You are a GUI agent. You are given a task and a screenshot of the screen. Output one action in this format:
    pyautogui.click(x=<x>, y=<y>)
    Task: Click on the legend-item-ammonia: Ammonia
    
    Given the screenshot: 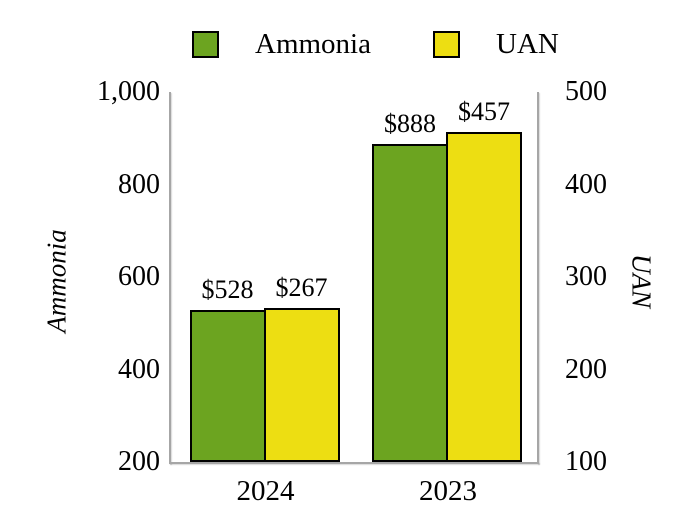 What is the action you would take?
    pyautogui.click(x=281, y=44)
    